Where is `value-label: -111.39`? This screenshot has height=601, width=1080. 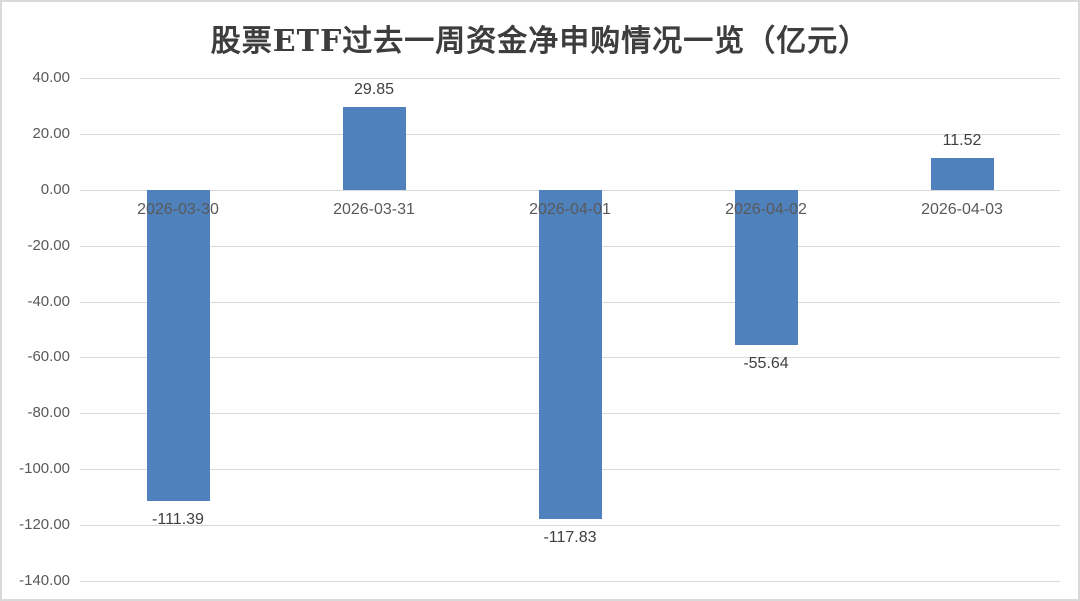
value-label: -111.39 is located at coordinates (178, 519).